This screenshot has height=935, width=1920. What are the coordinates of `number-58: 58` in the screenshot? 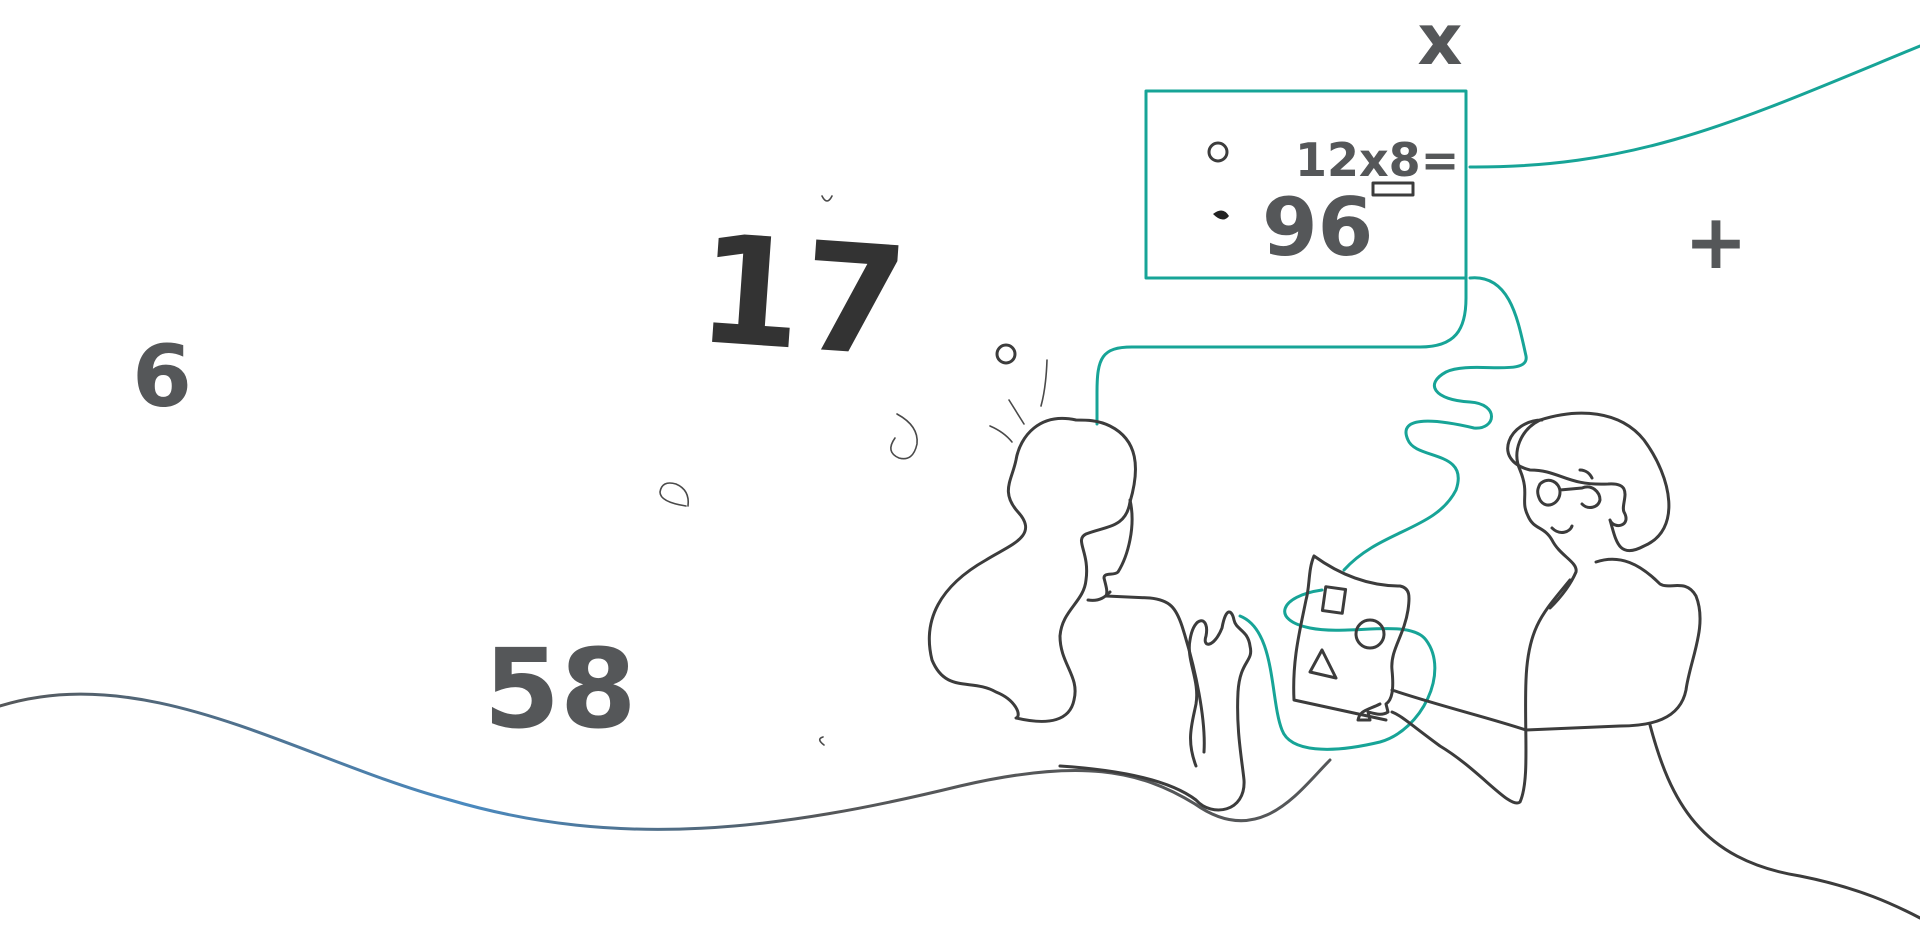 It's located at (559, 689).